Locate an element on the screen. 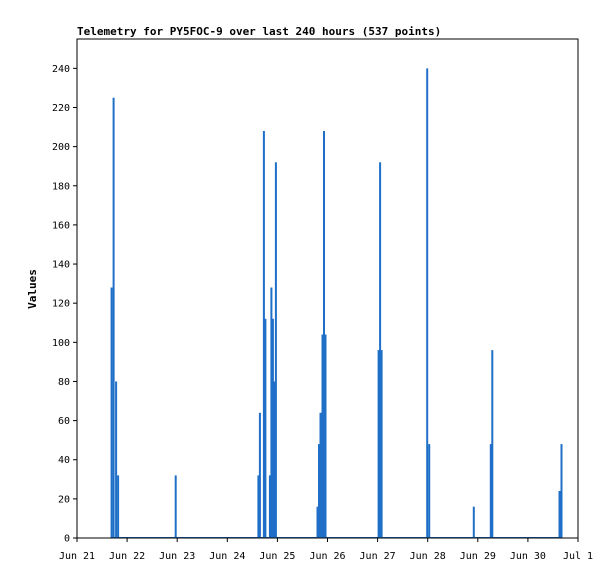 The height and width of the screenshot is (579, 615). x-tick-label-9: Jun 30 is located at coordinates (528, 556).